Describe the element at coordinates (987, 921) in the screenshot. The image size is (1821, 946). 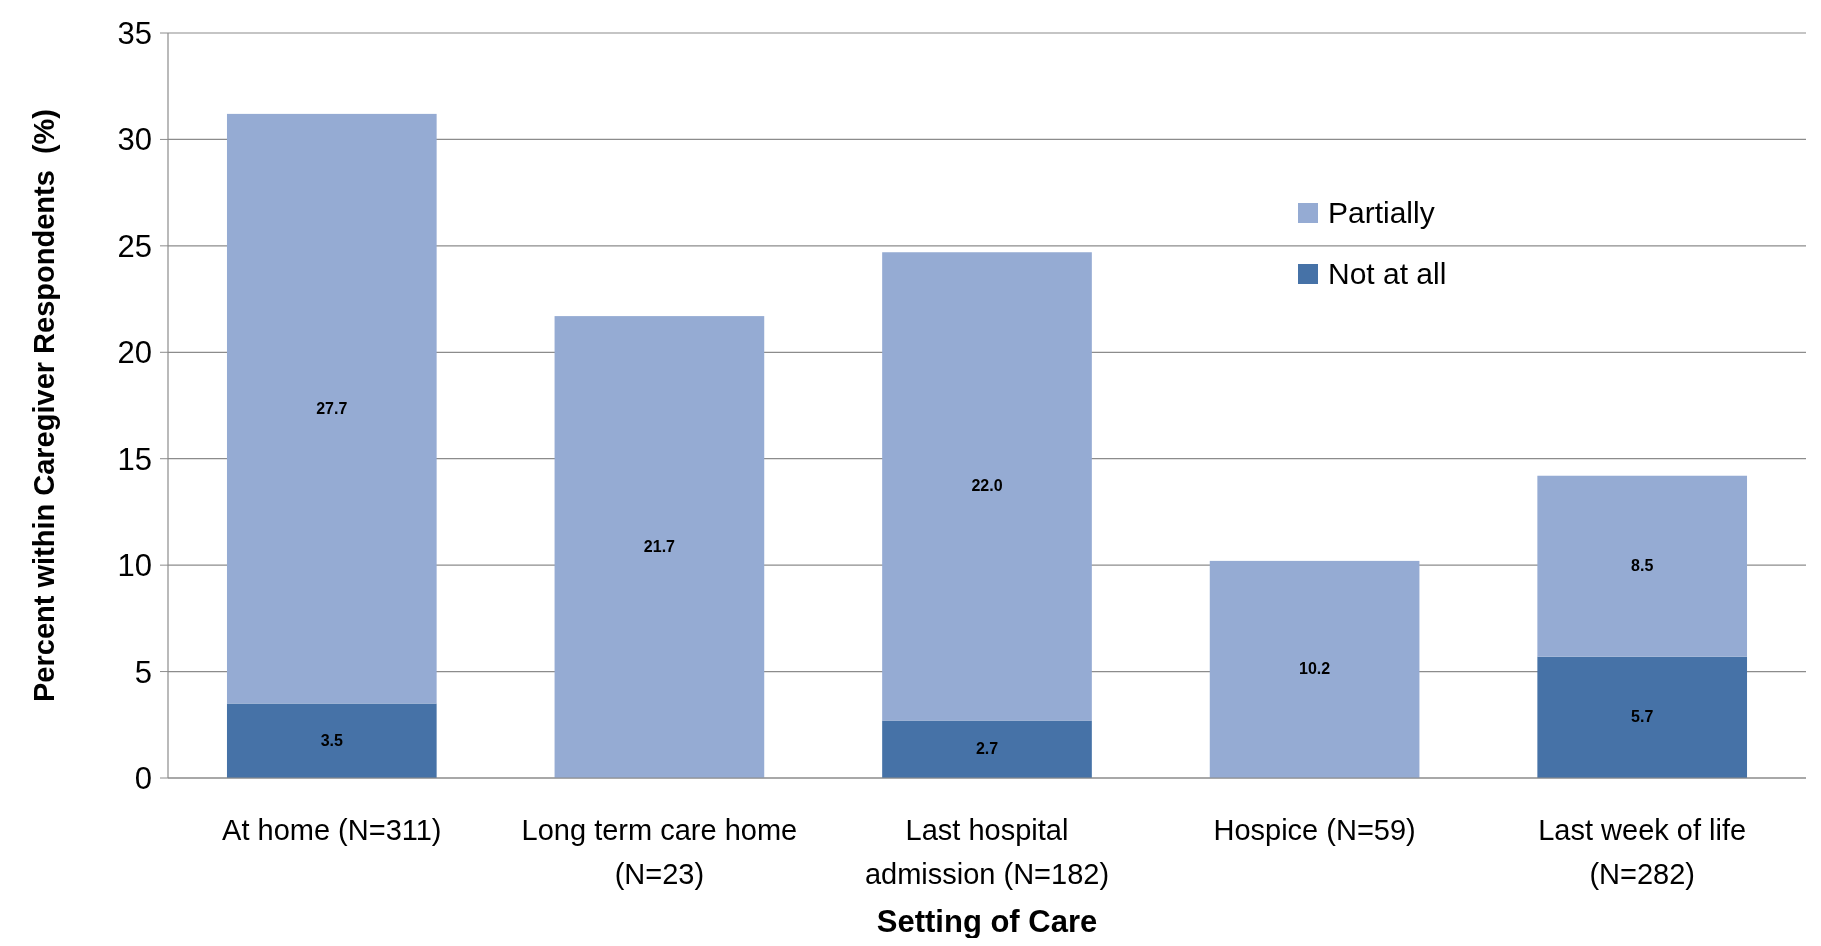
I see `x-axis-title: Setting of Care` at that location.